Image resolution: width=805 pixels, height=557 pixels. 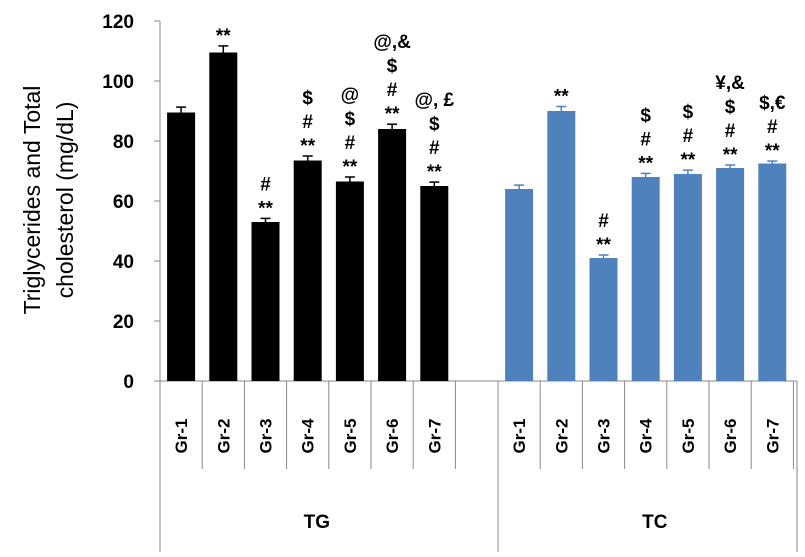 I want to click on y-tick-label: 0, so click(x=128, y=382).